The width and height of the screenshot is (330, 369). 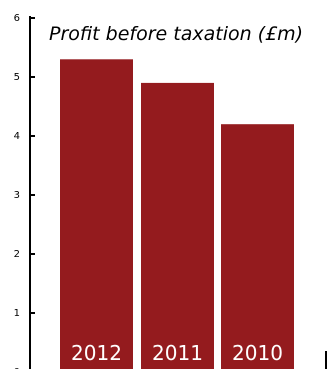 What do you see at coordinates (17, 77) in the screenshot?
I see `y-tick-label: 5` at bounding box center [17, 77].